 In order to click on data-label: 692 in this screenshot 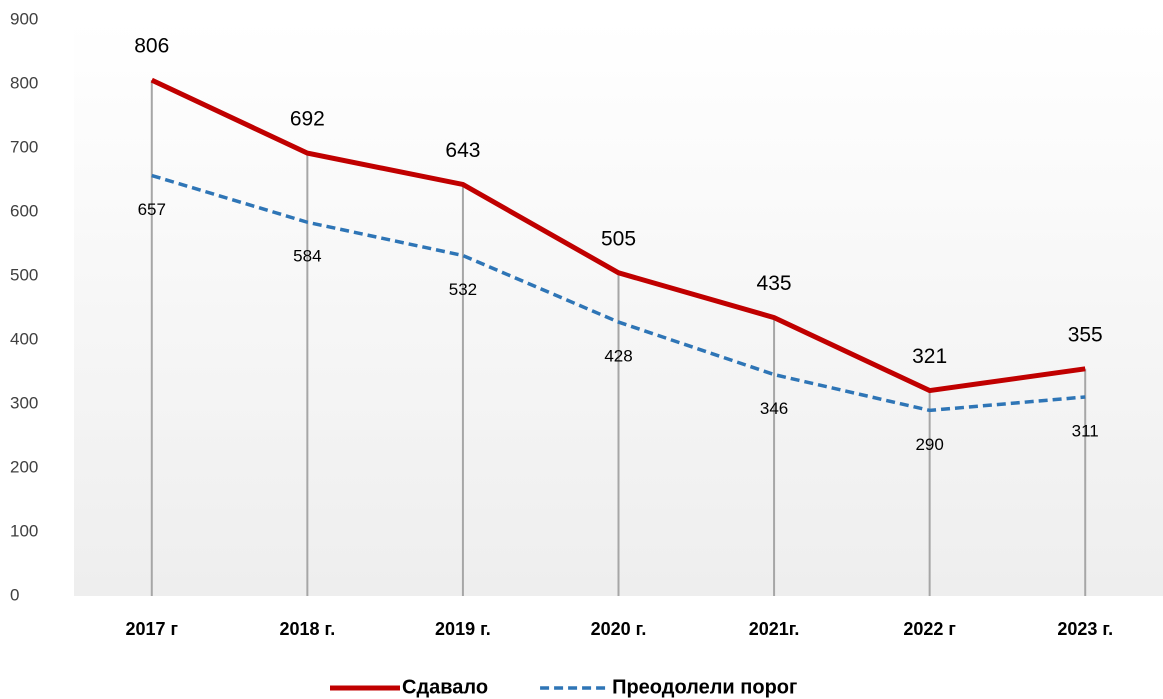, I will do `click(307, 119)`.